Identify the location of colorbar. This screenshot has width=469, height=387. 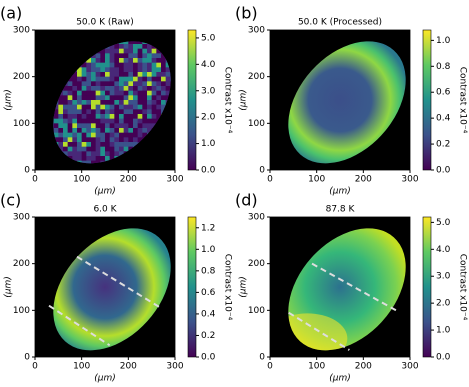
(427, 287).